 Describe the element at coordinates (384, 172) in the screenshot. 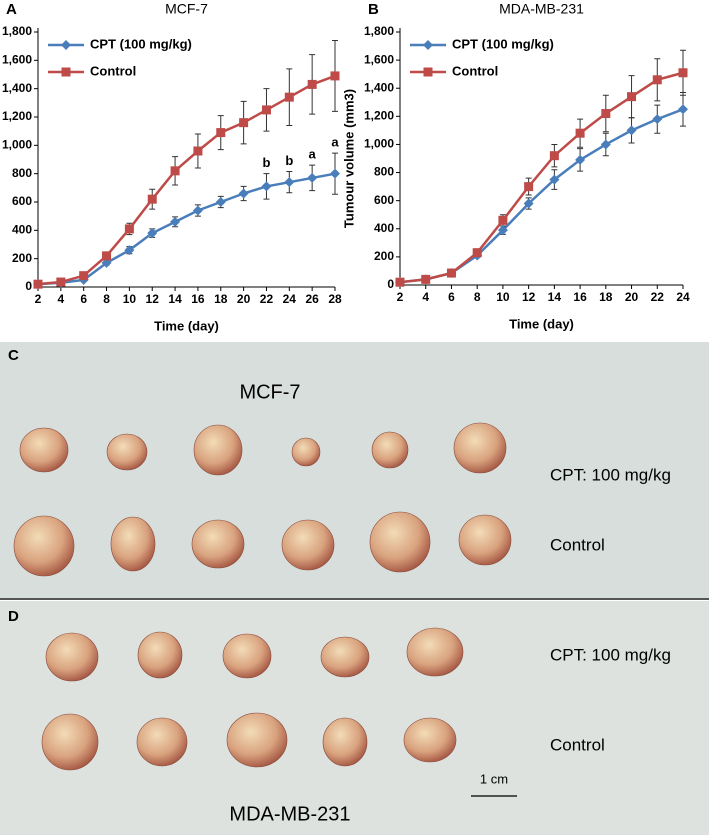

I see `y-tick-label: 800` at that location.